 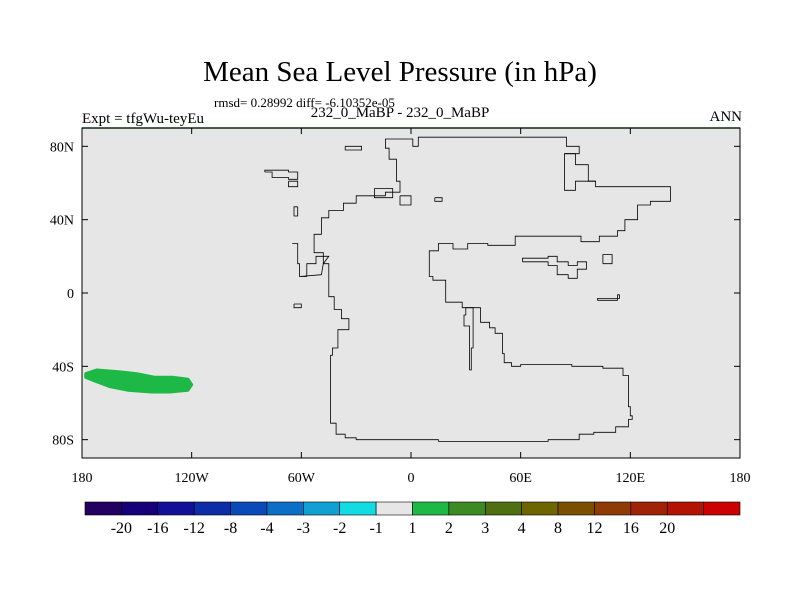 I want to click on colorbar-label: 8, so click(x=558, y=528).